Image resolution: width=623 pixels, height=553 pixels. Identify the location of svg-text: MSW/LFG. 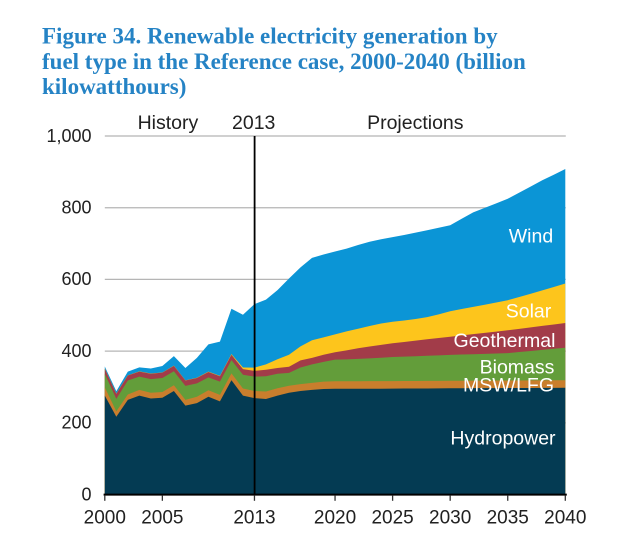
(508, 385).